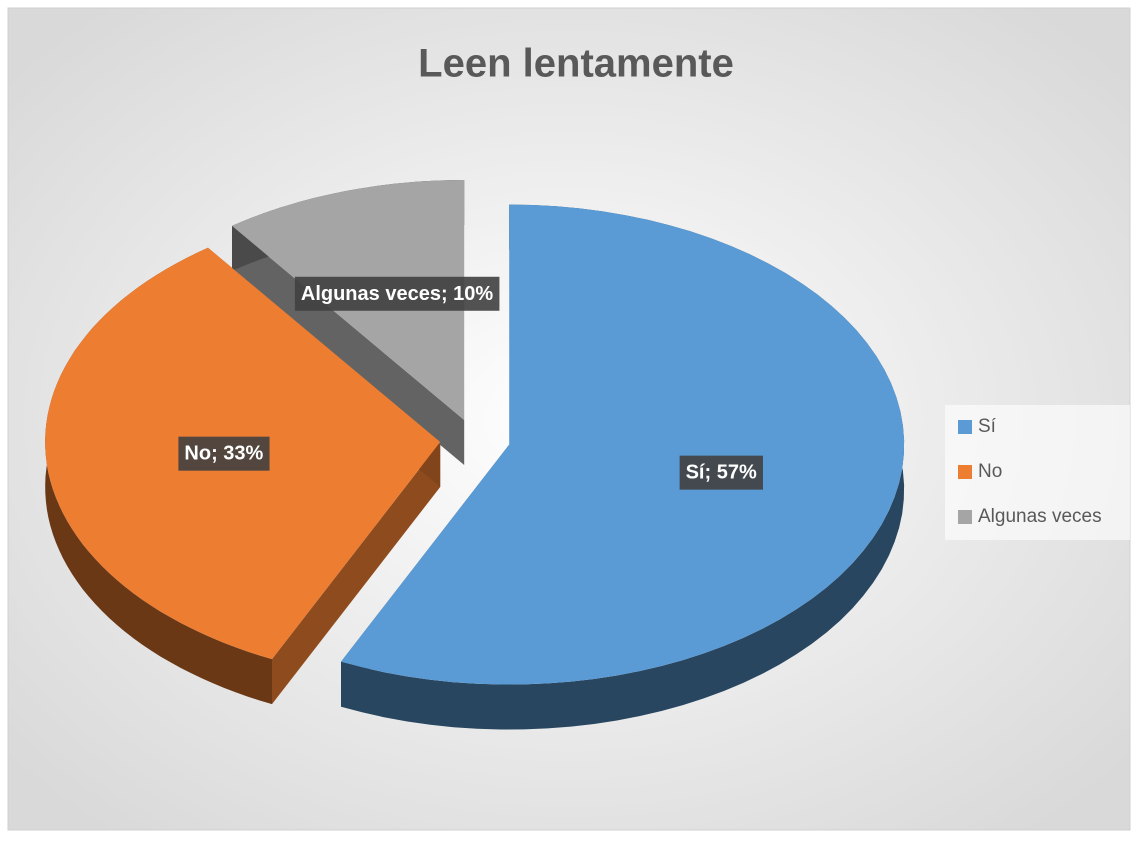 This screenshot has width=1139, height=846. Describe the element at coordinates (1030, 471) in the screenshot. I see `legend: Sí No Algunas veces` at that location.